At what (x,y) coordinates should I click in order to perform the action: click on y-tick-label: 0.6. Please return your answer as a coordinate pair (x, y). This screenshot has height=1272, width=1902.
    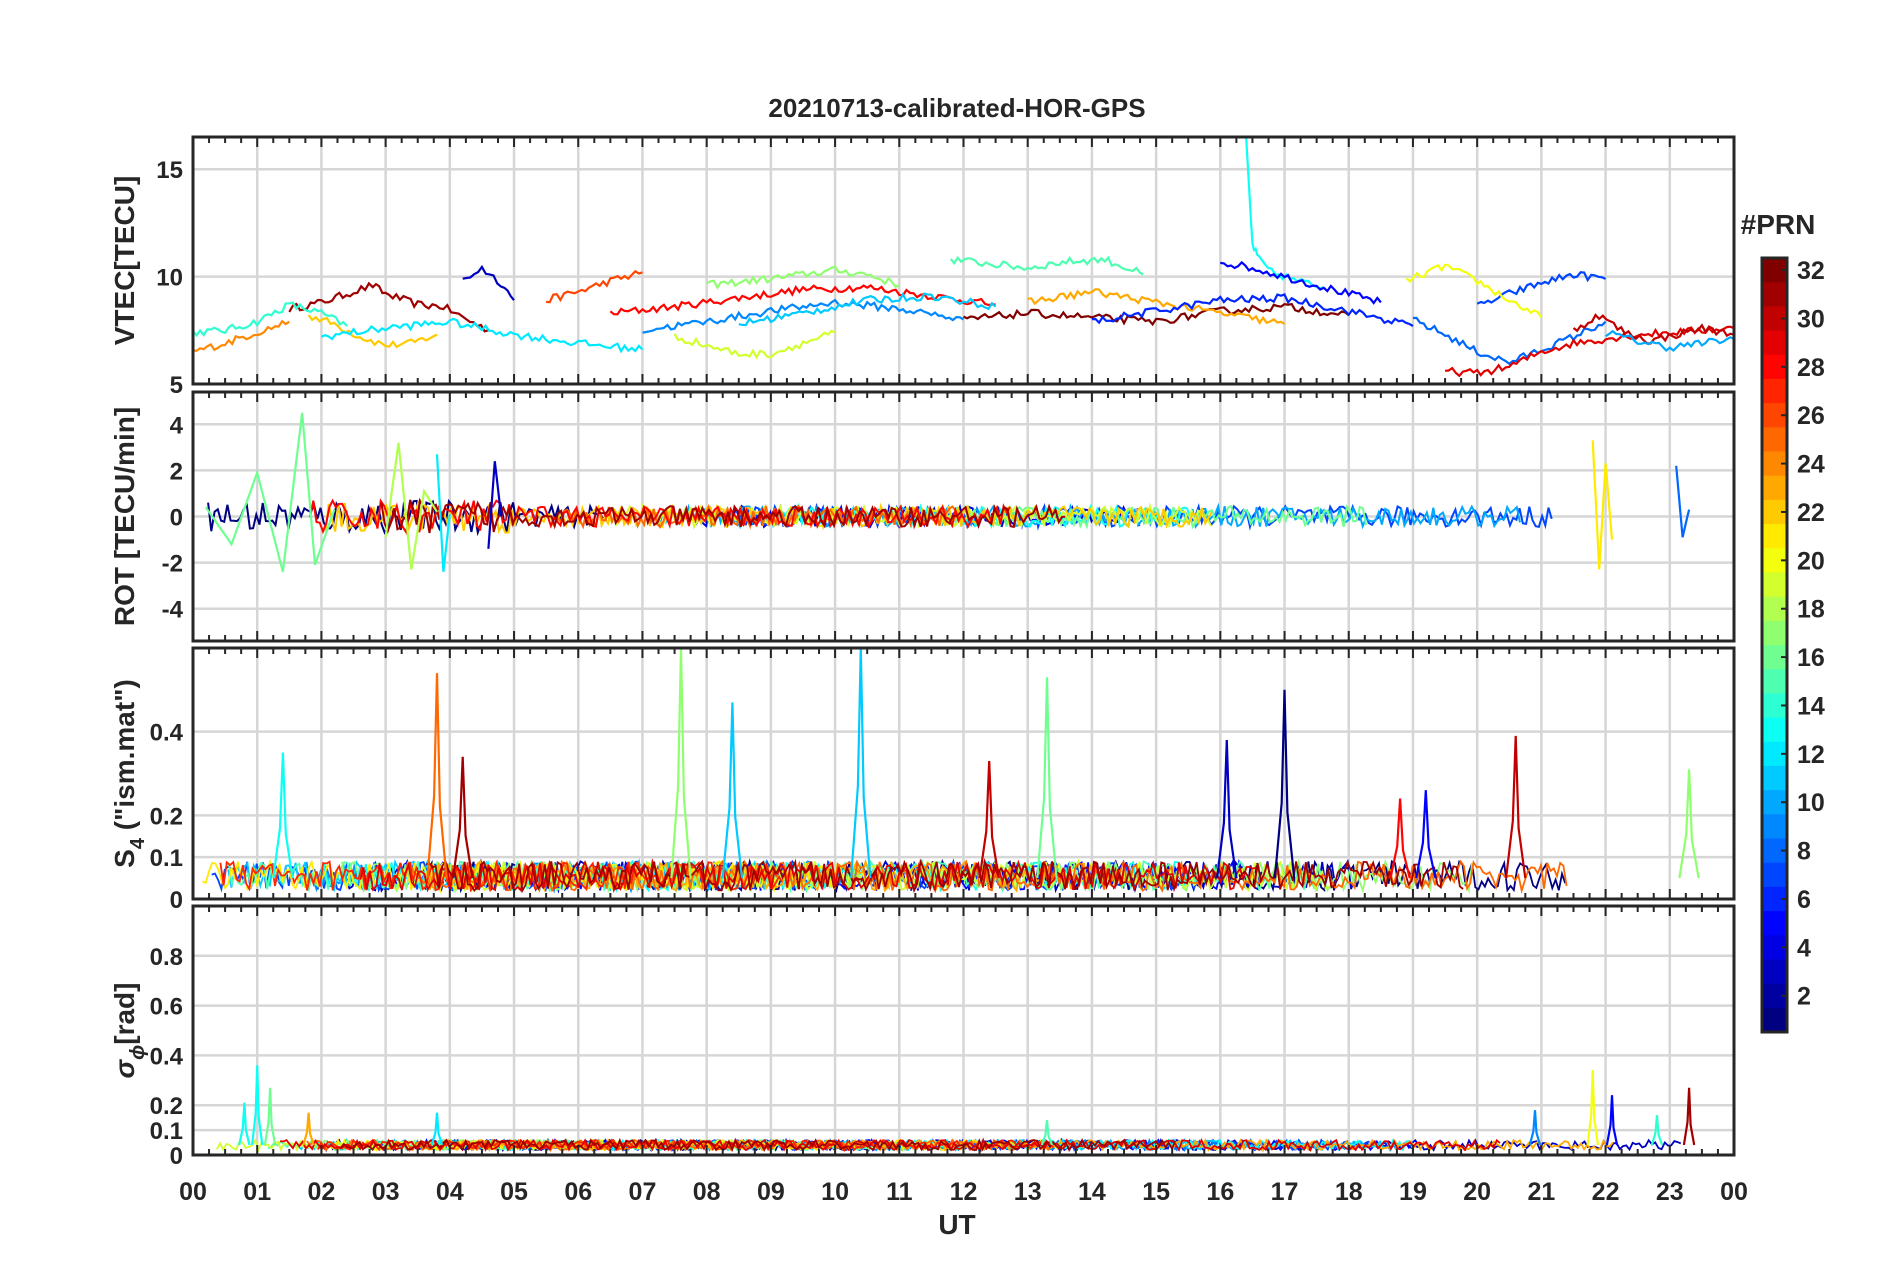
    Looking at the image, I should click on (166, 1007).